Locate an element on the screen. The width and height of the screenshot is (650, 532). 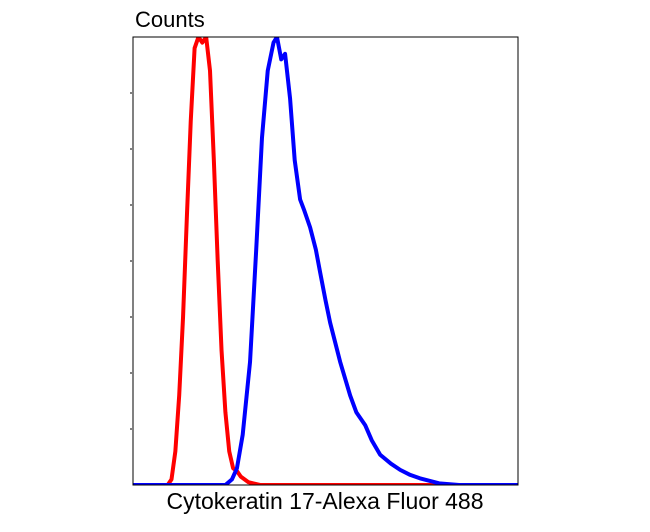
chart-title: Counts is located at coordinates (170, 19).